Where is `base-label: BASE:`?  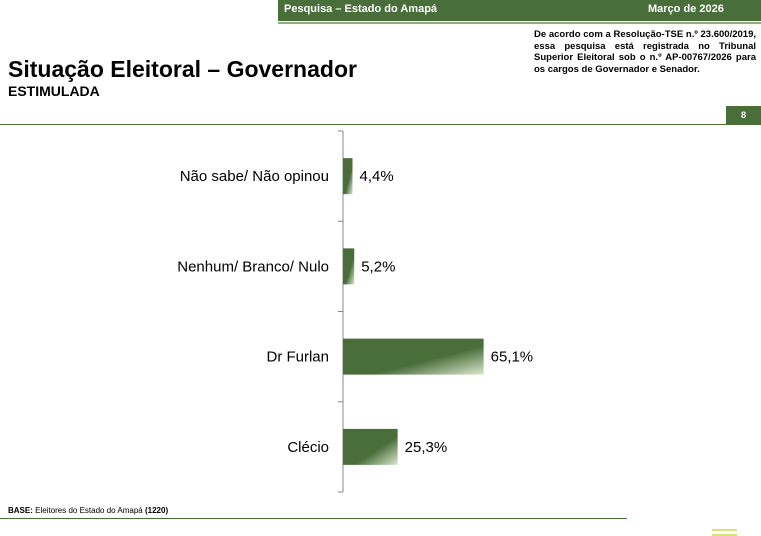 base-label: BASE: is located at coordinates (20, 510).